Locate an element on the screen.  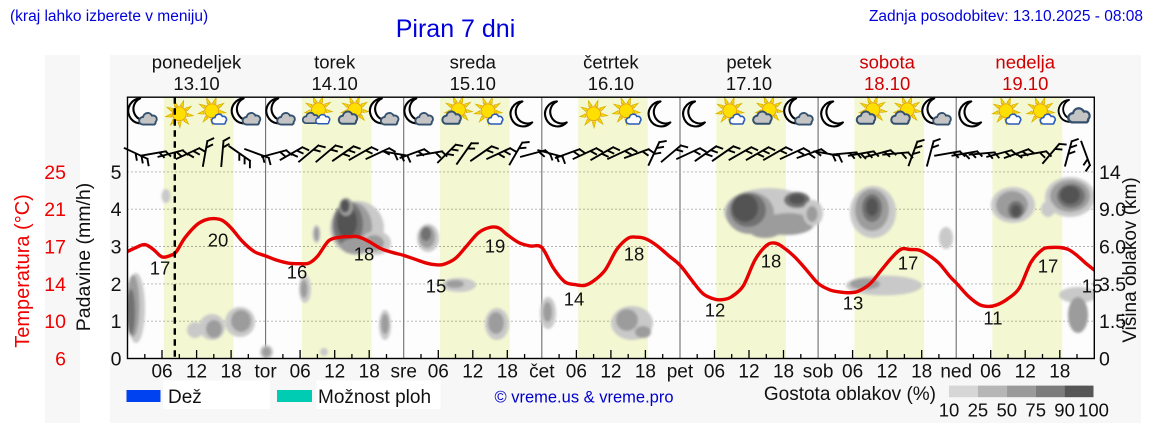
svg-text: © vreme.us & vreme.pro is located at coordinates (583, 398).